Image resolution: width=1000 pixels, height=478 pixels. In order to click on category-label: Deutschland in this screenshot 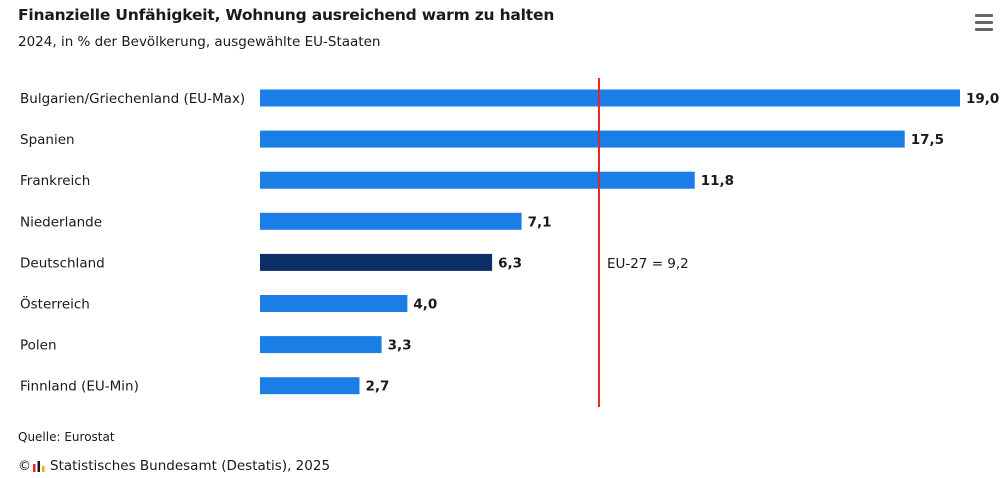, I will do `click(62, 263)`.